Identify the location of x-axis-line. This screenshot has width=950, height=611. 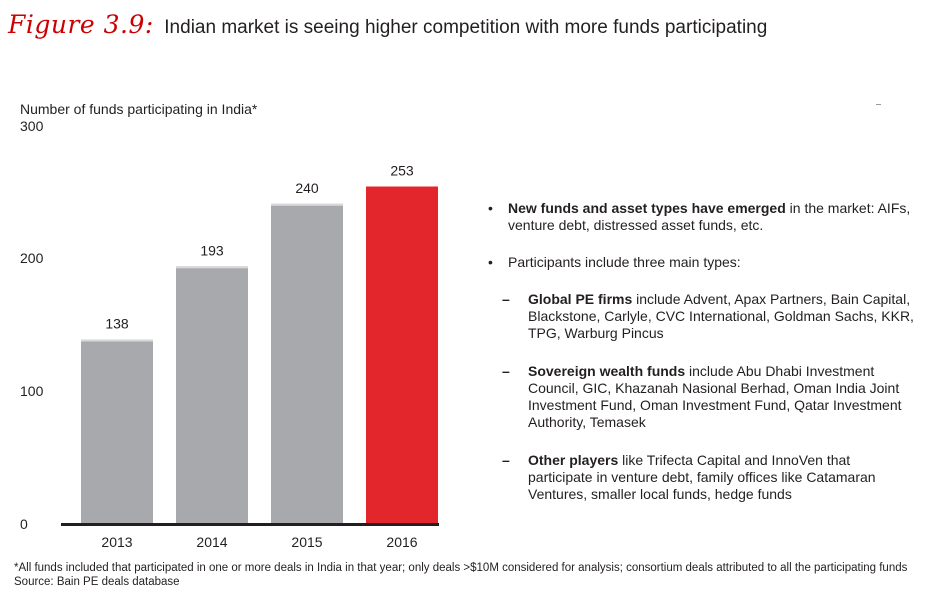
(250, 524).